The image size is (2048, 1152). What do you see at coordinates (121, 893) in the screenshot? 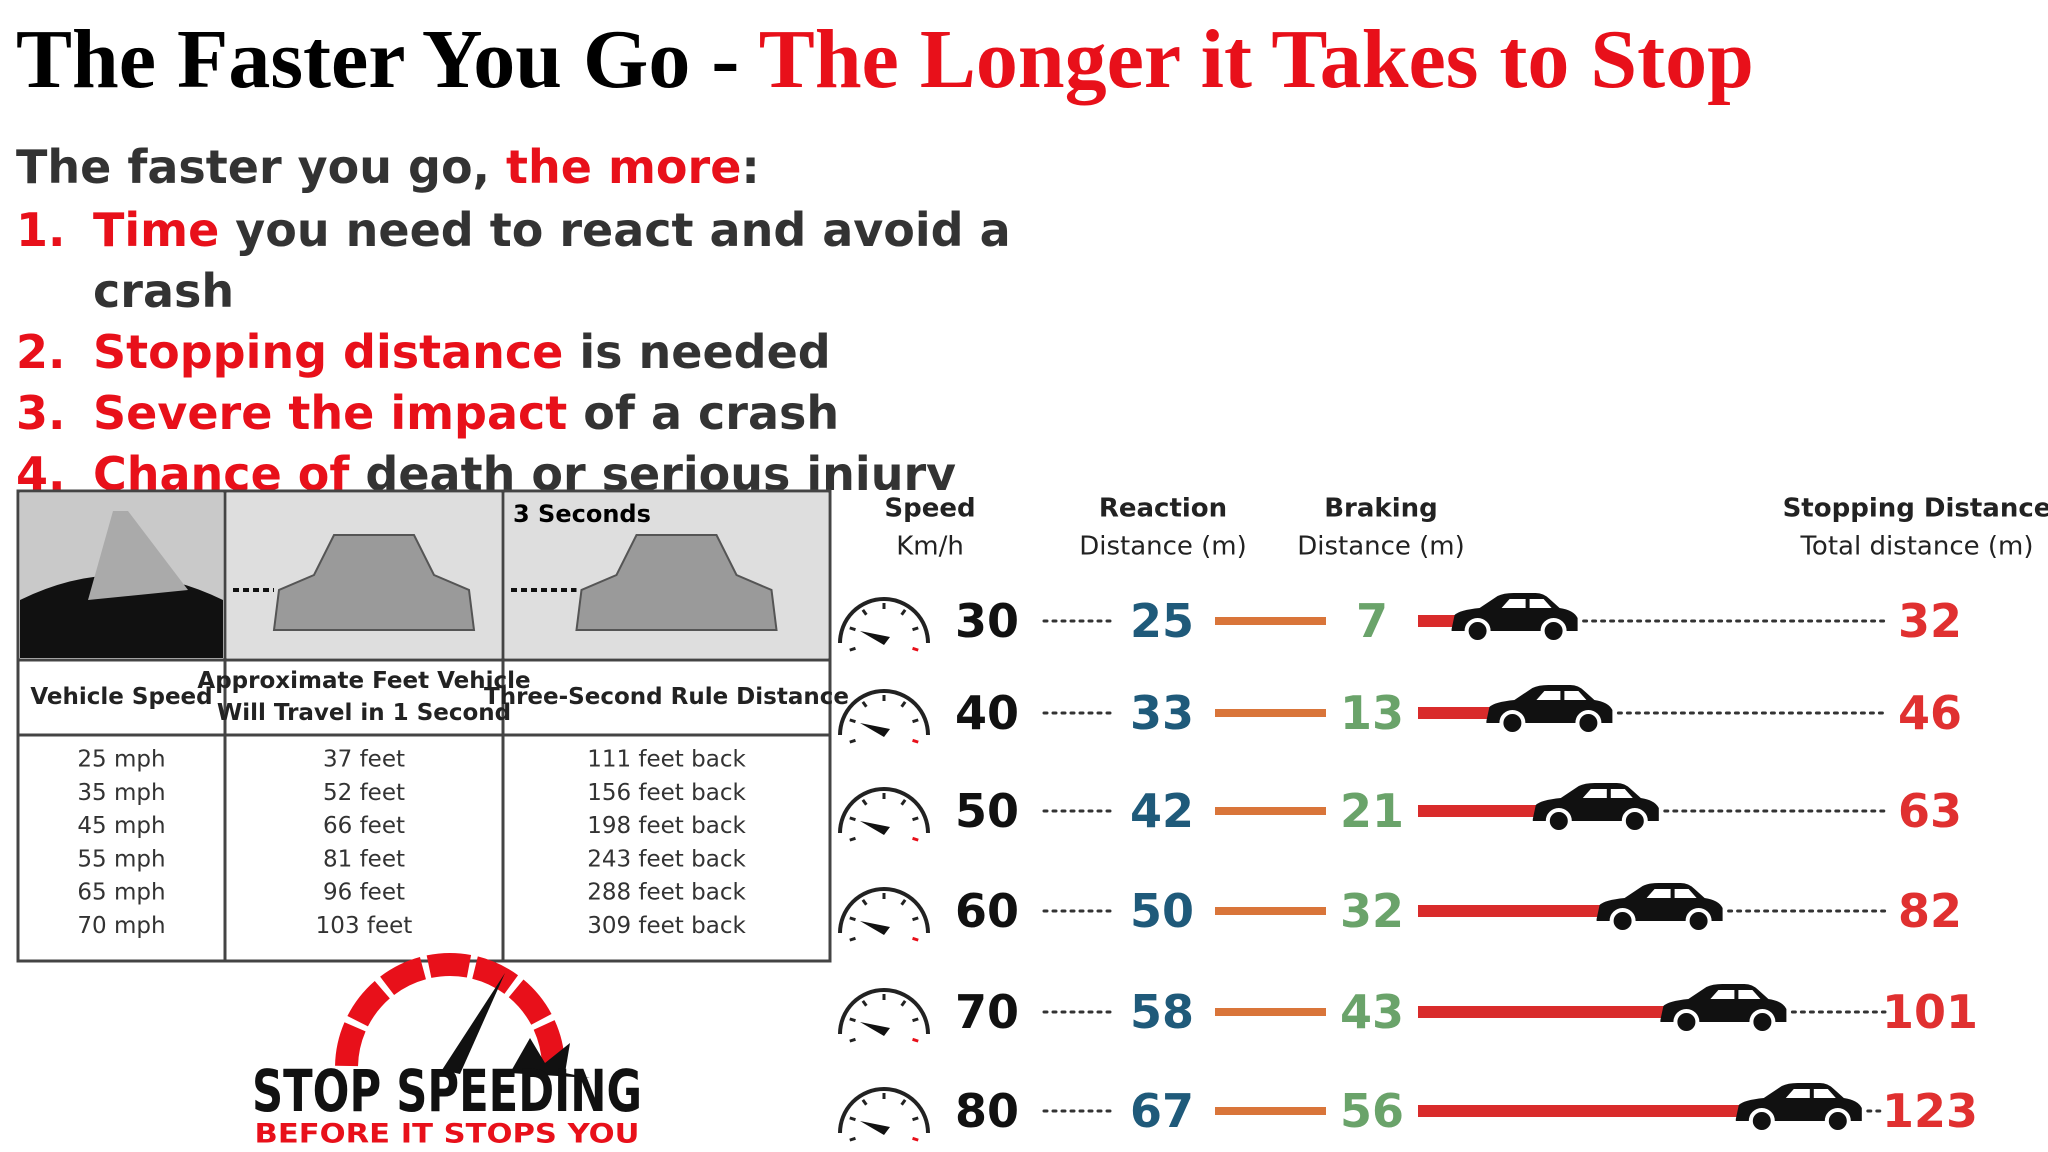
I see `table-cell: 65 mph` at bounding box center [121, 893].